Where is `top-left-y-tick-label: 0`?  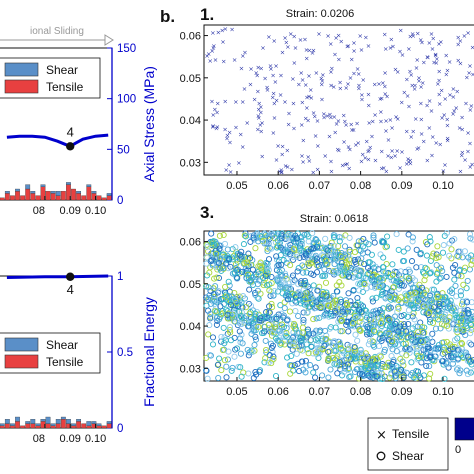
top-left-y-tick-label: 0 is located at coordinates (120, 201).